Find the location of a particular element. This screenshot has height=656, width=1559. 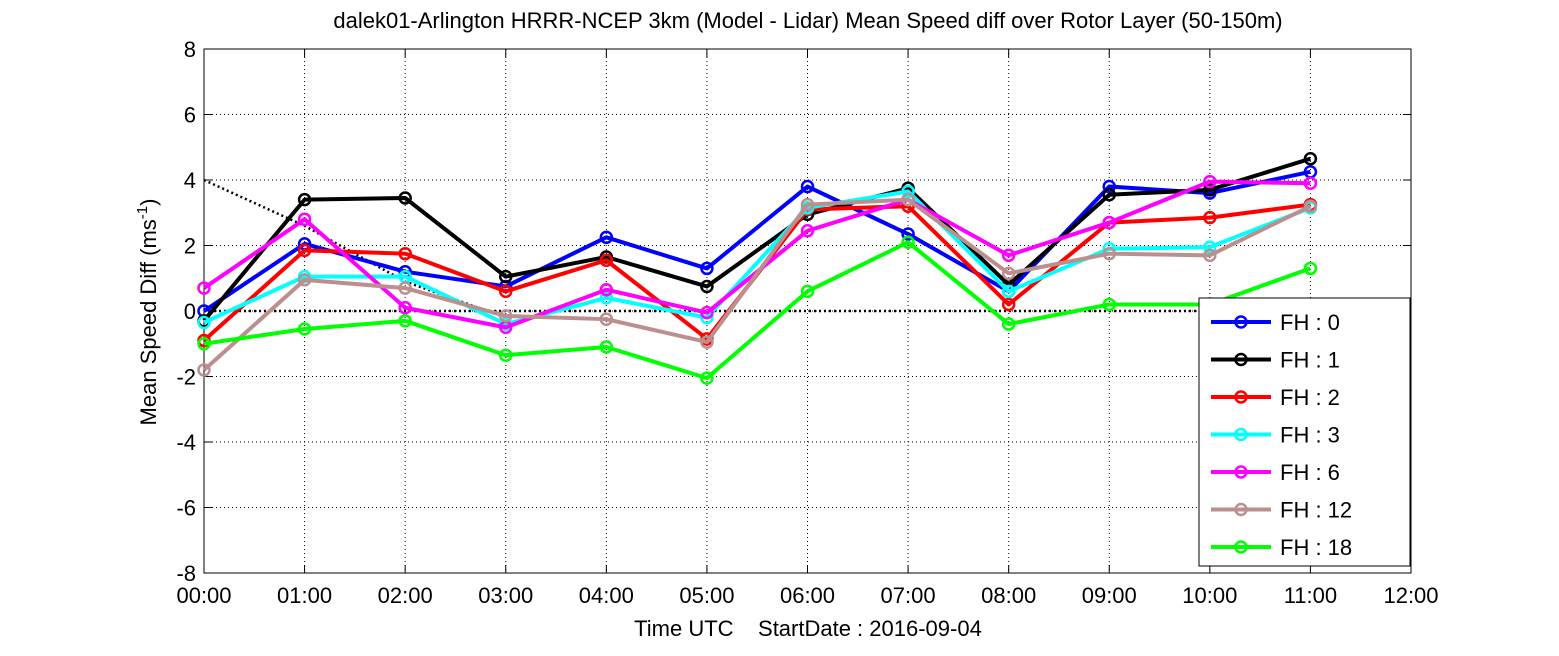

y-tick-label-1: -6 is located at coordinates (186, 508).